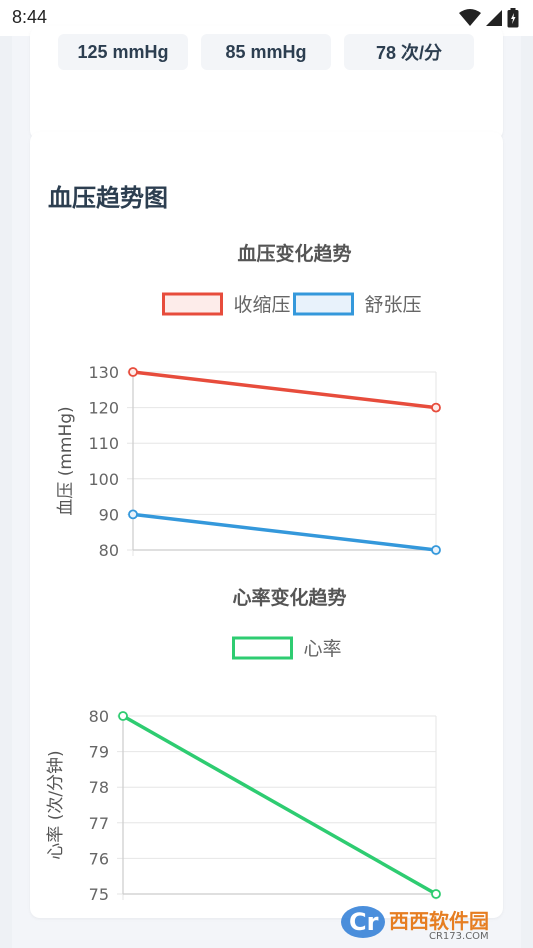 This screenshot has height=948, width=533. What do you see at coordinates (323, 649) in the screenshot?
I see `legend-label-0: 心率` at bounding box center [323, 649].